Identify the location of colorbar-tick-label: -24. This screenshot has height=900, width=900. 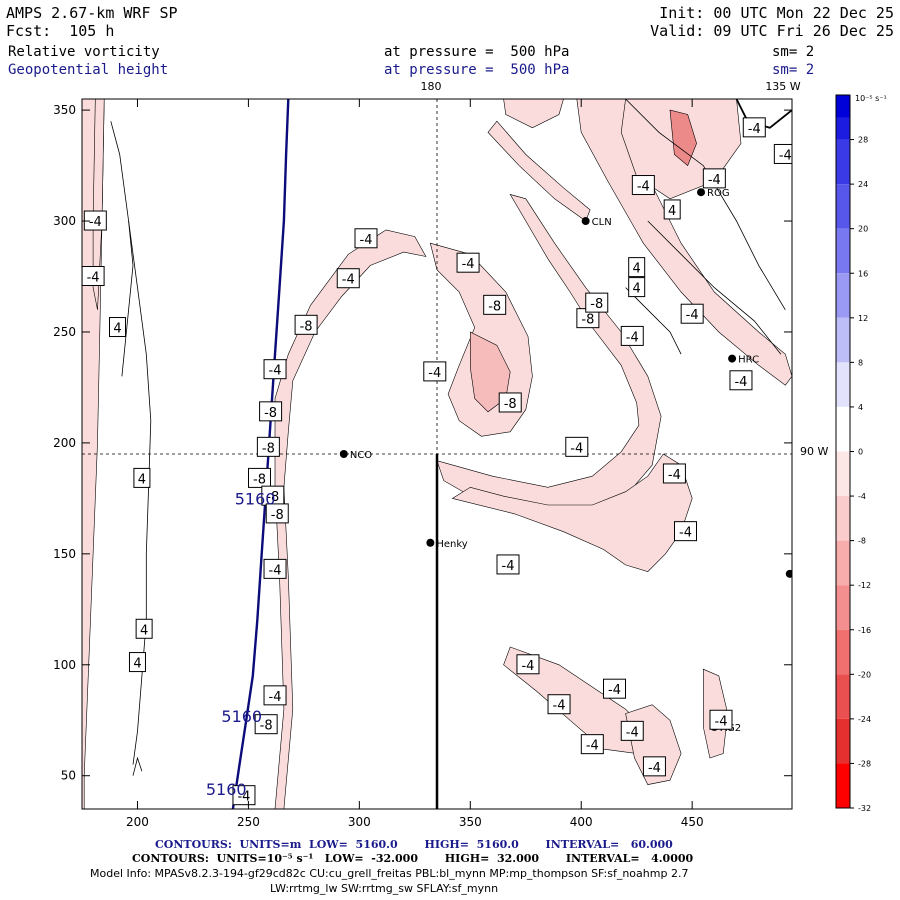
(864, 719).